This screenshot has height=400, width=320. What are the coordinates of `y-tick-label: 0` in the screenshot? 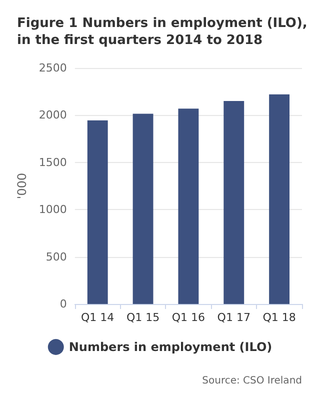 It's located at (63, 304).